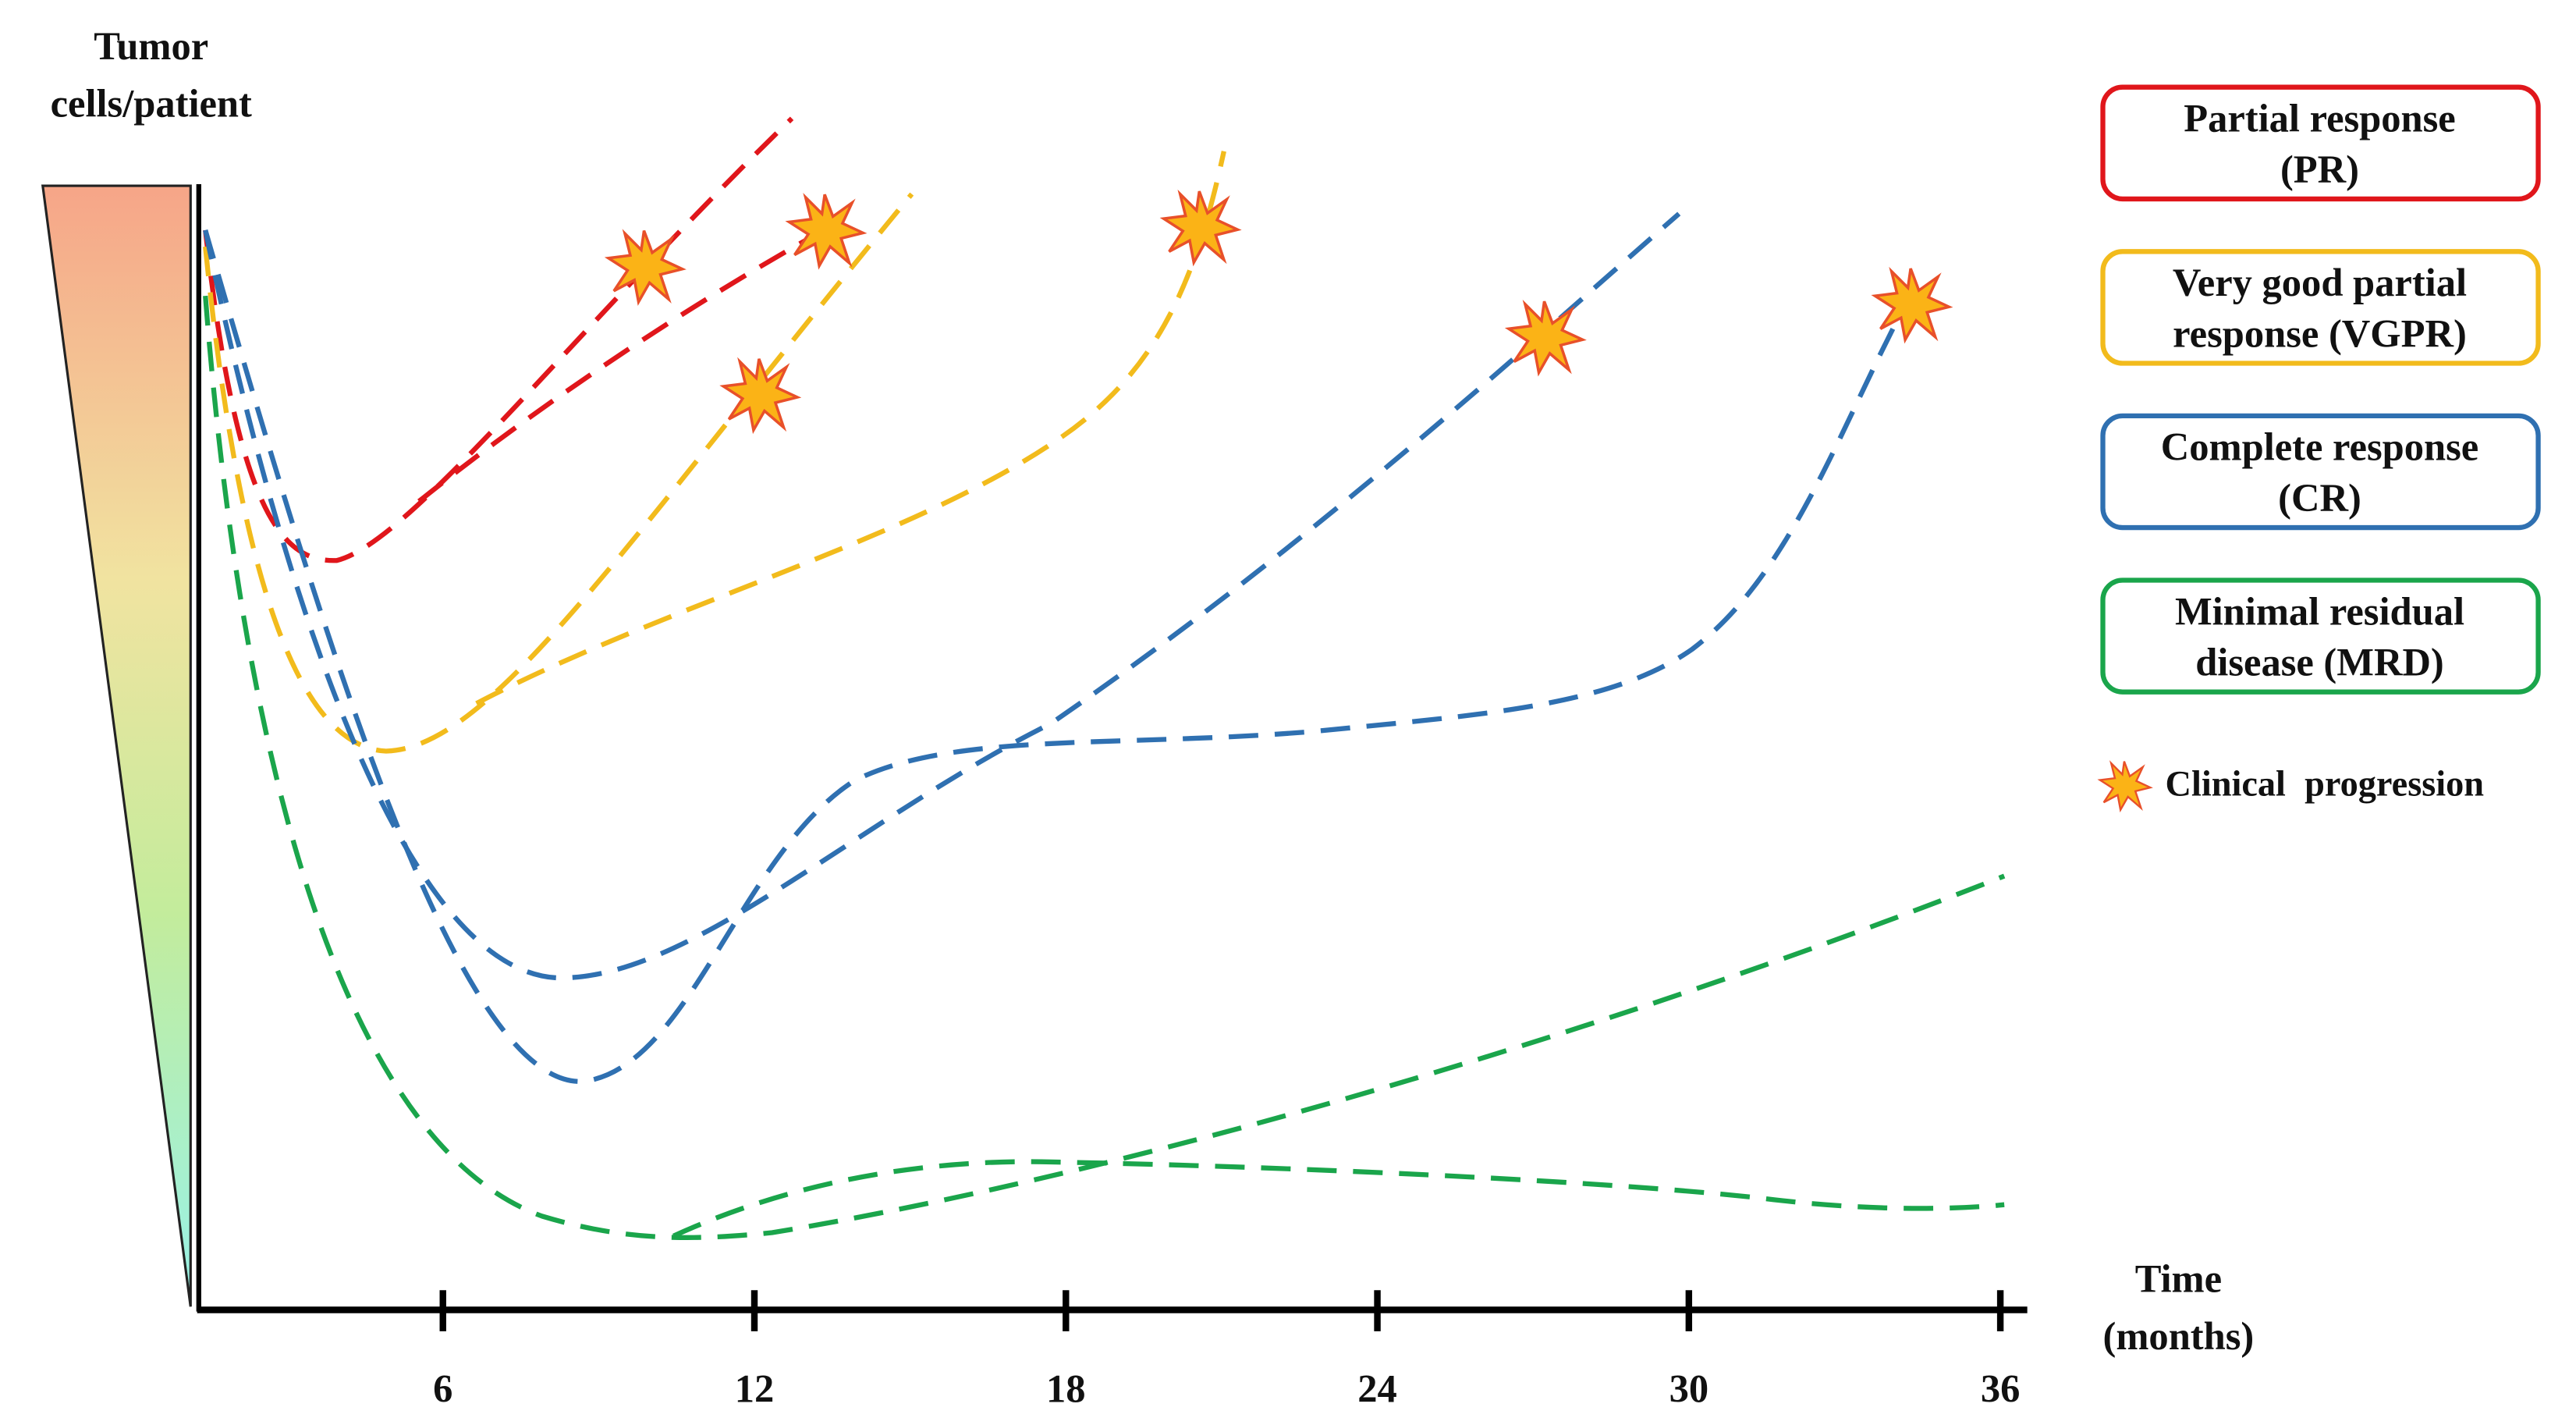 The image size is (2576, 1425). What do you see at coordinates (2320, 282) in the screenshot?
I see `legend-label: Very good partial` at bounding box center [2320, 282].